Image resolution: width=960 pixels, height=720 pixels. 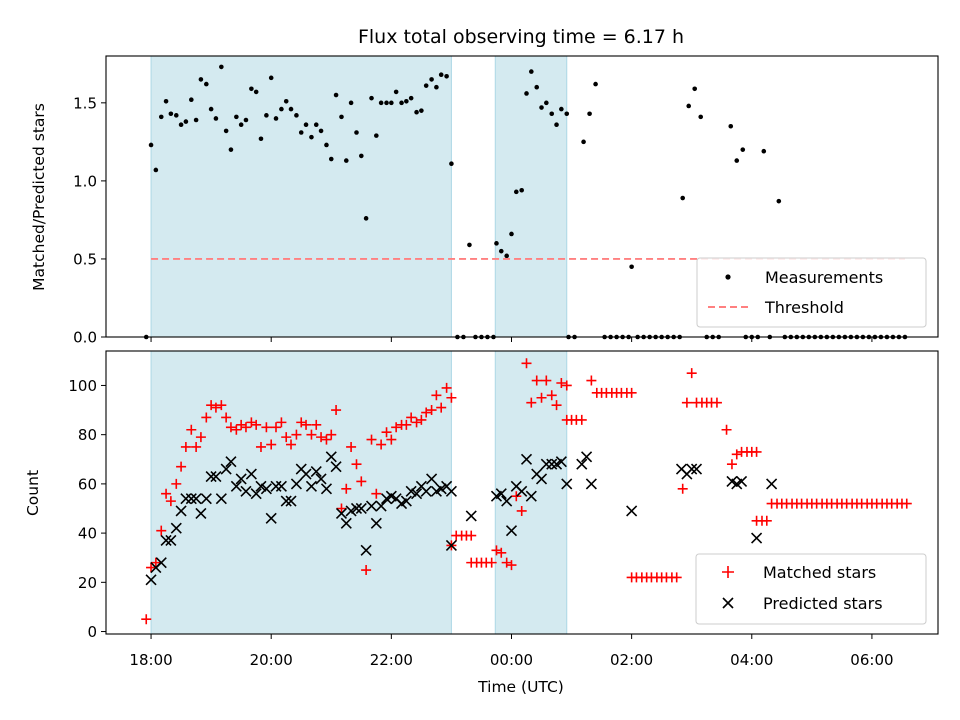 I want to click on y-tick-label-0-1: 0.5, so click(x=85, y=259).